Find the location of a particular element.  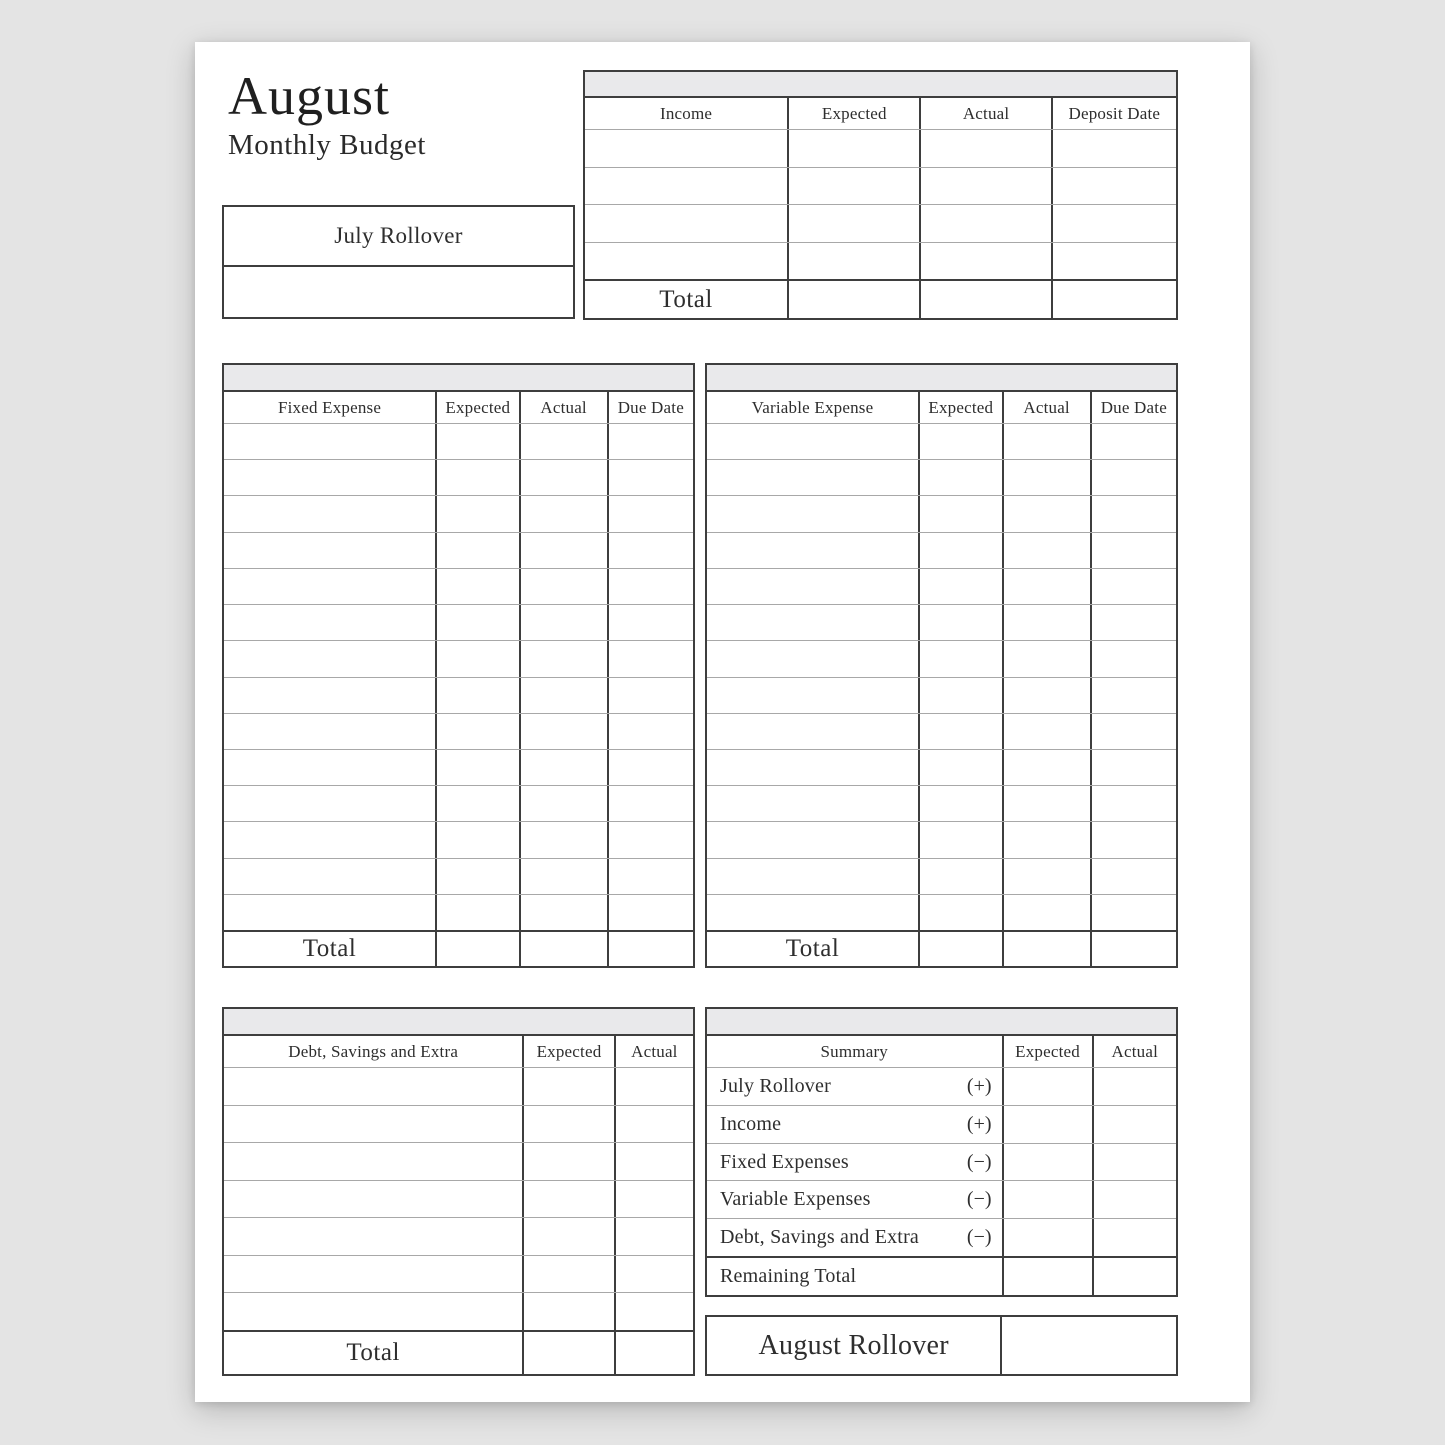

column-header: Income is located at coordinates (686, 113).